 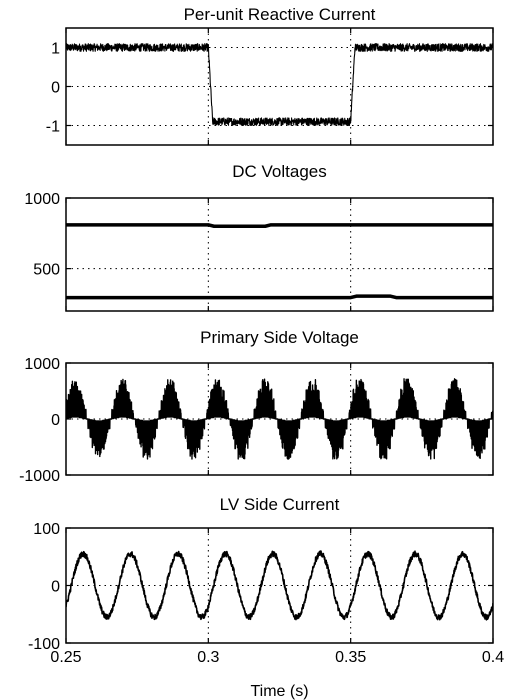 I want to click on y-tick-label: -100, so click(x=44, y=644).